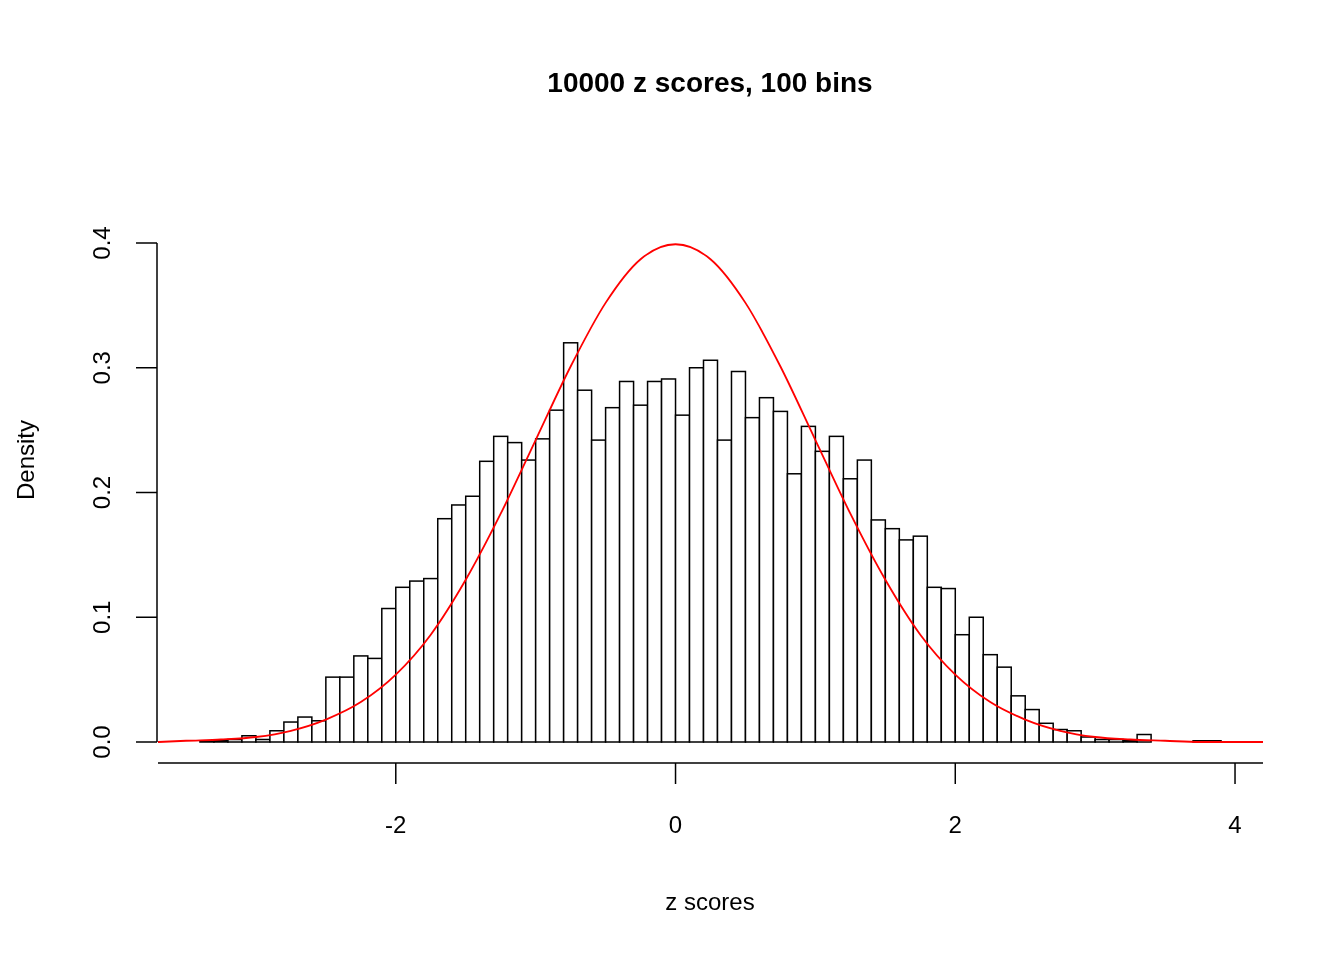 This screenshot has width=1344, height=960. What do you see at coordinates (1235, 824) in the screenshot?
I see `x-tick-label: 4` at bounding box center [1235, 824].